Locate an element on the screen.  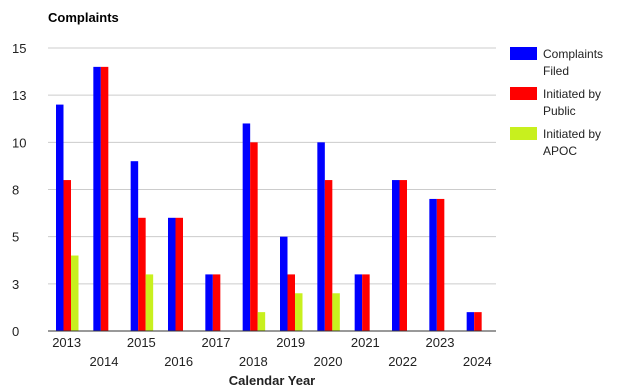
x-tick-label: 2016 is located at coordinates (178, 361).